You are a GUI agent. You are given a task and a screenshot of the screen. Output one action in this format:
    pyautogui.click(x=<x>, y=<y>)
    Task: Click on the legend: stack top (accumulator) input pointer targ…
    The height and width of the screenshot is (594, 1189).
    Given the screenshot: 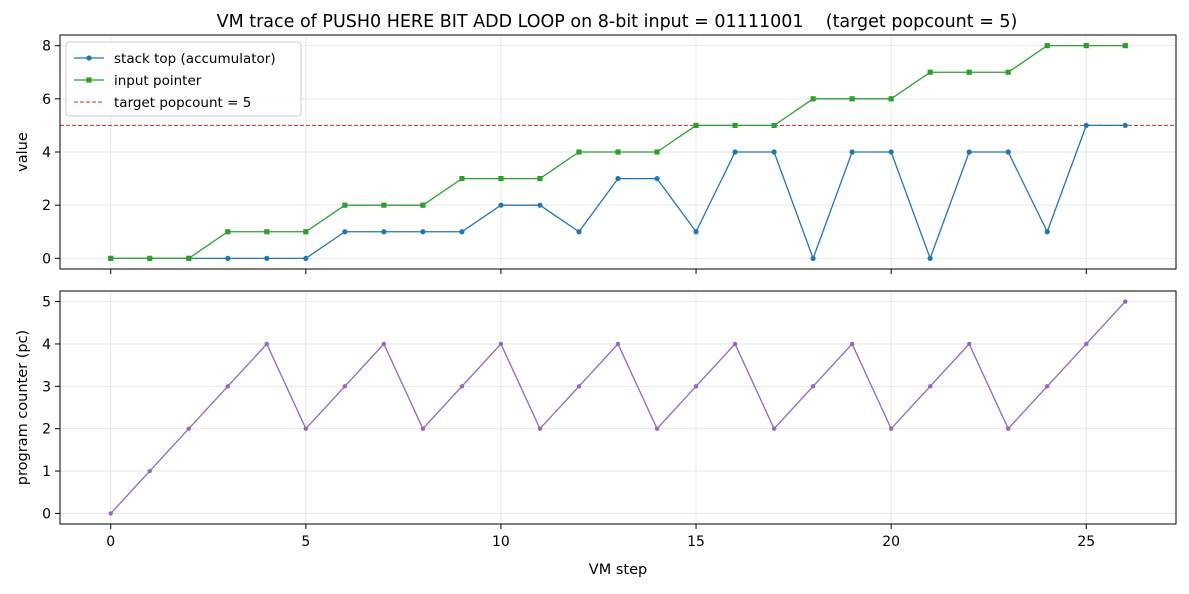 What is the action you would take?
    pyautogui.click(x=183, y=79)
    